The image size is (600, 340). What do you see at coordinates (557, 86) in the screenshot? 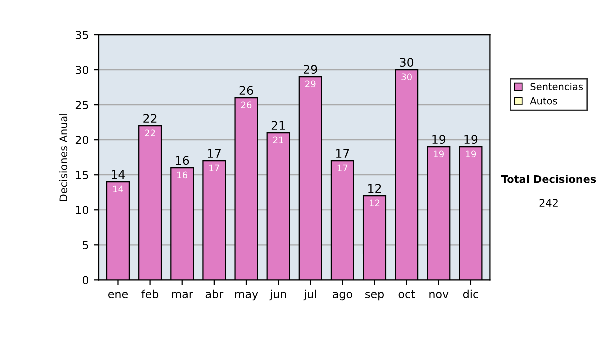
I see `legend-label: Sentencias` at bounding box center [557, 86].